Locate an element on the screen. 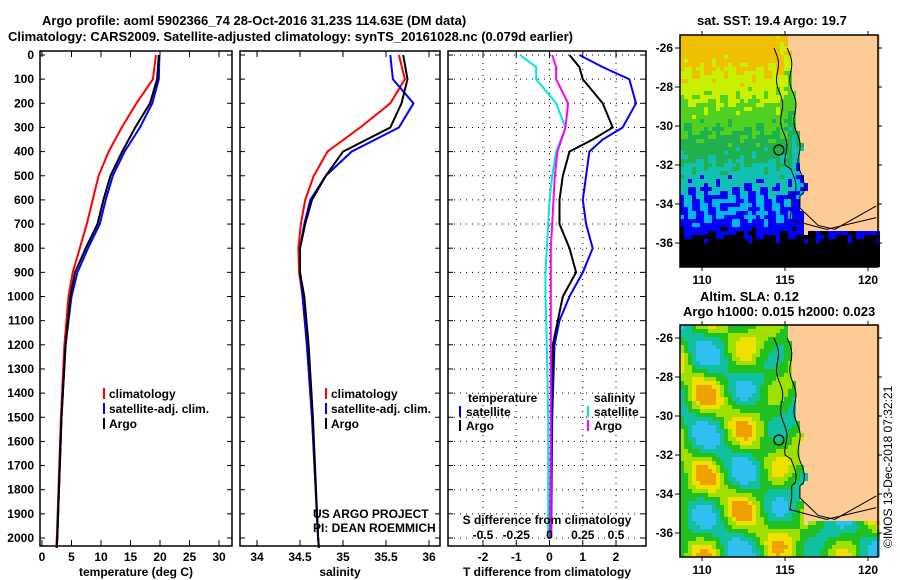 Image resolution: width=900 pixels, height=580 pixels. x-tick-label: 30 is located at coordinates (219, 557).